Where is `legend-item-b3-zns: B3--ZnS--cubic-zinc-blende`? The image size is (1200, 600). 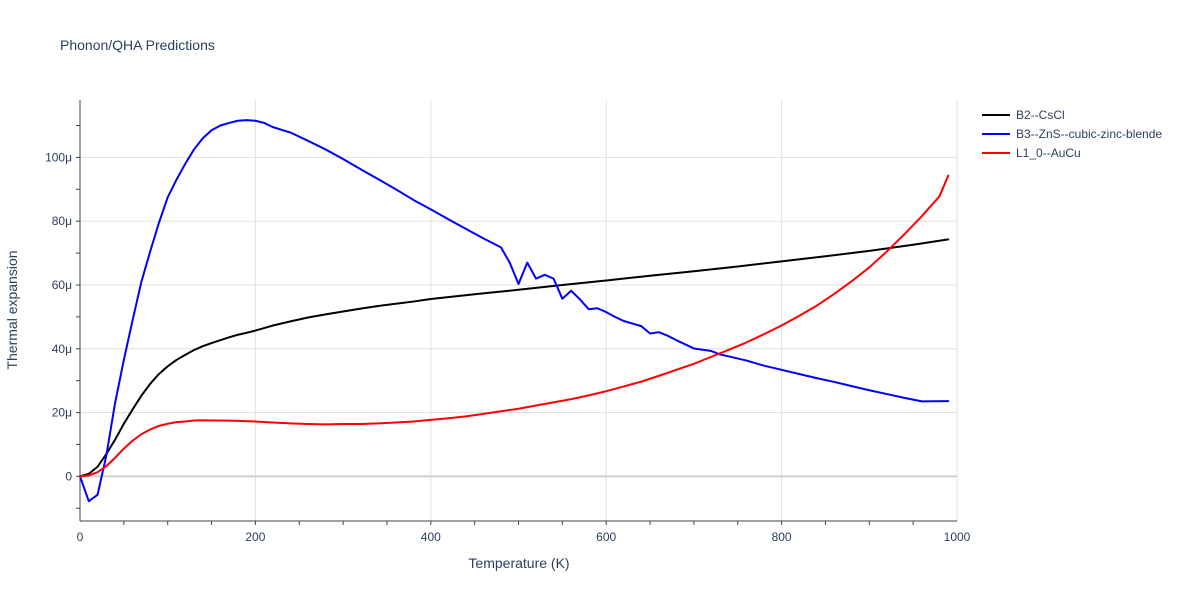
legend-item-b3-zns: B3--ZnS--cubic-zinc-blende is located at coordinates (1072, 134).